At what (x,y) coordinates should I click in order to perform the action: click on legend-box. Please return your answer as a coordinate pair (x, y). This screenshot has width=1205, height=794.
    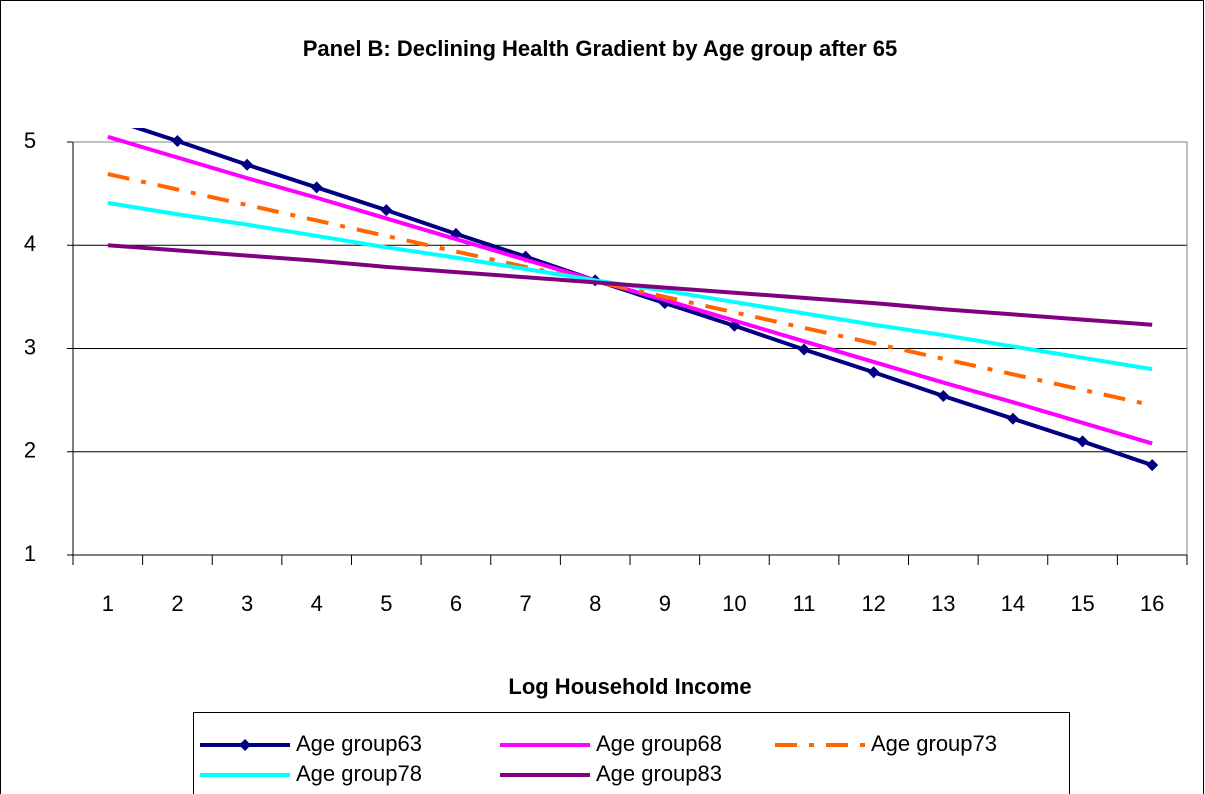
    Looking at the image, I should click on (631, 753).